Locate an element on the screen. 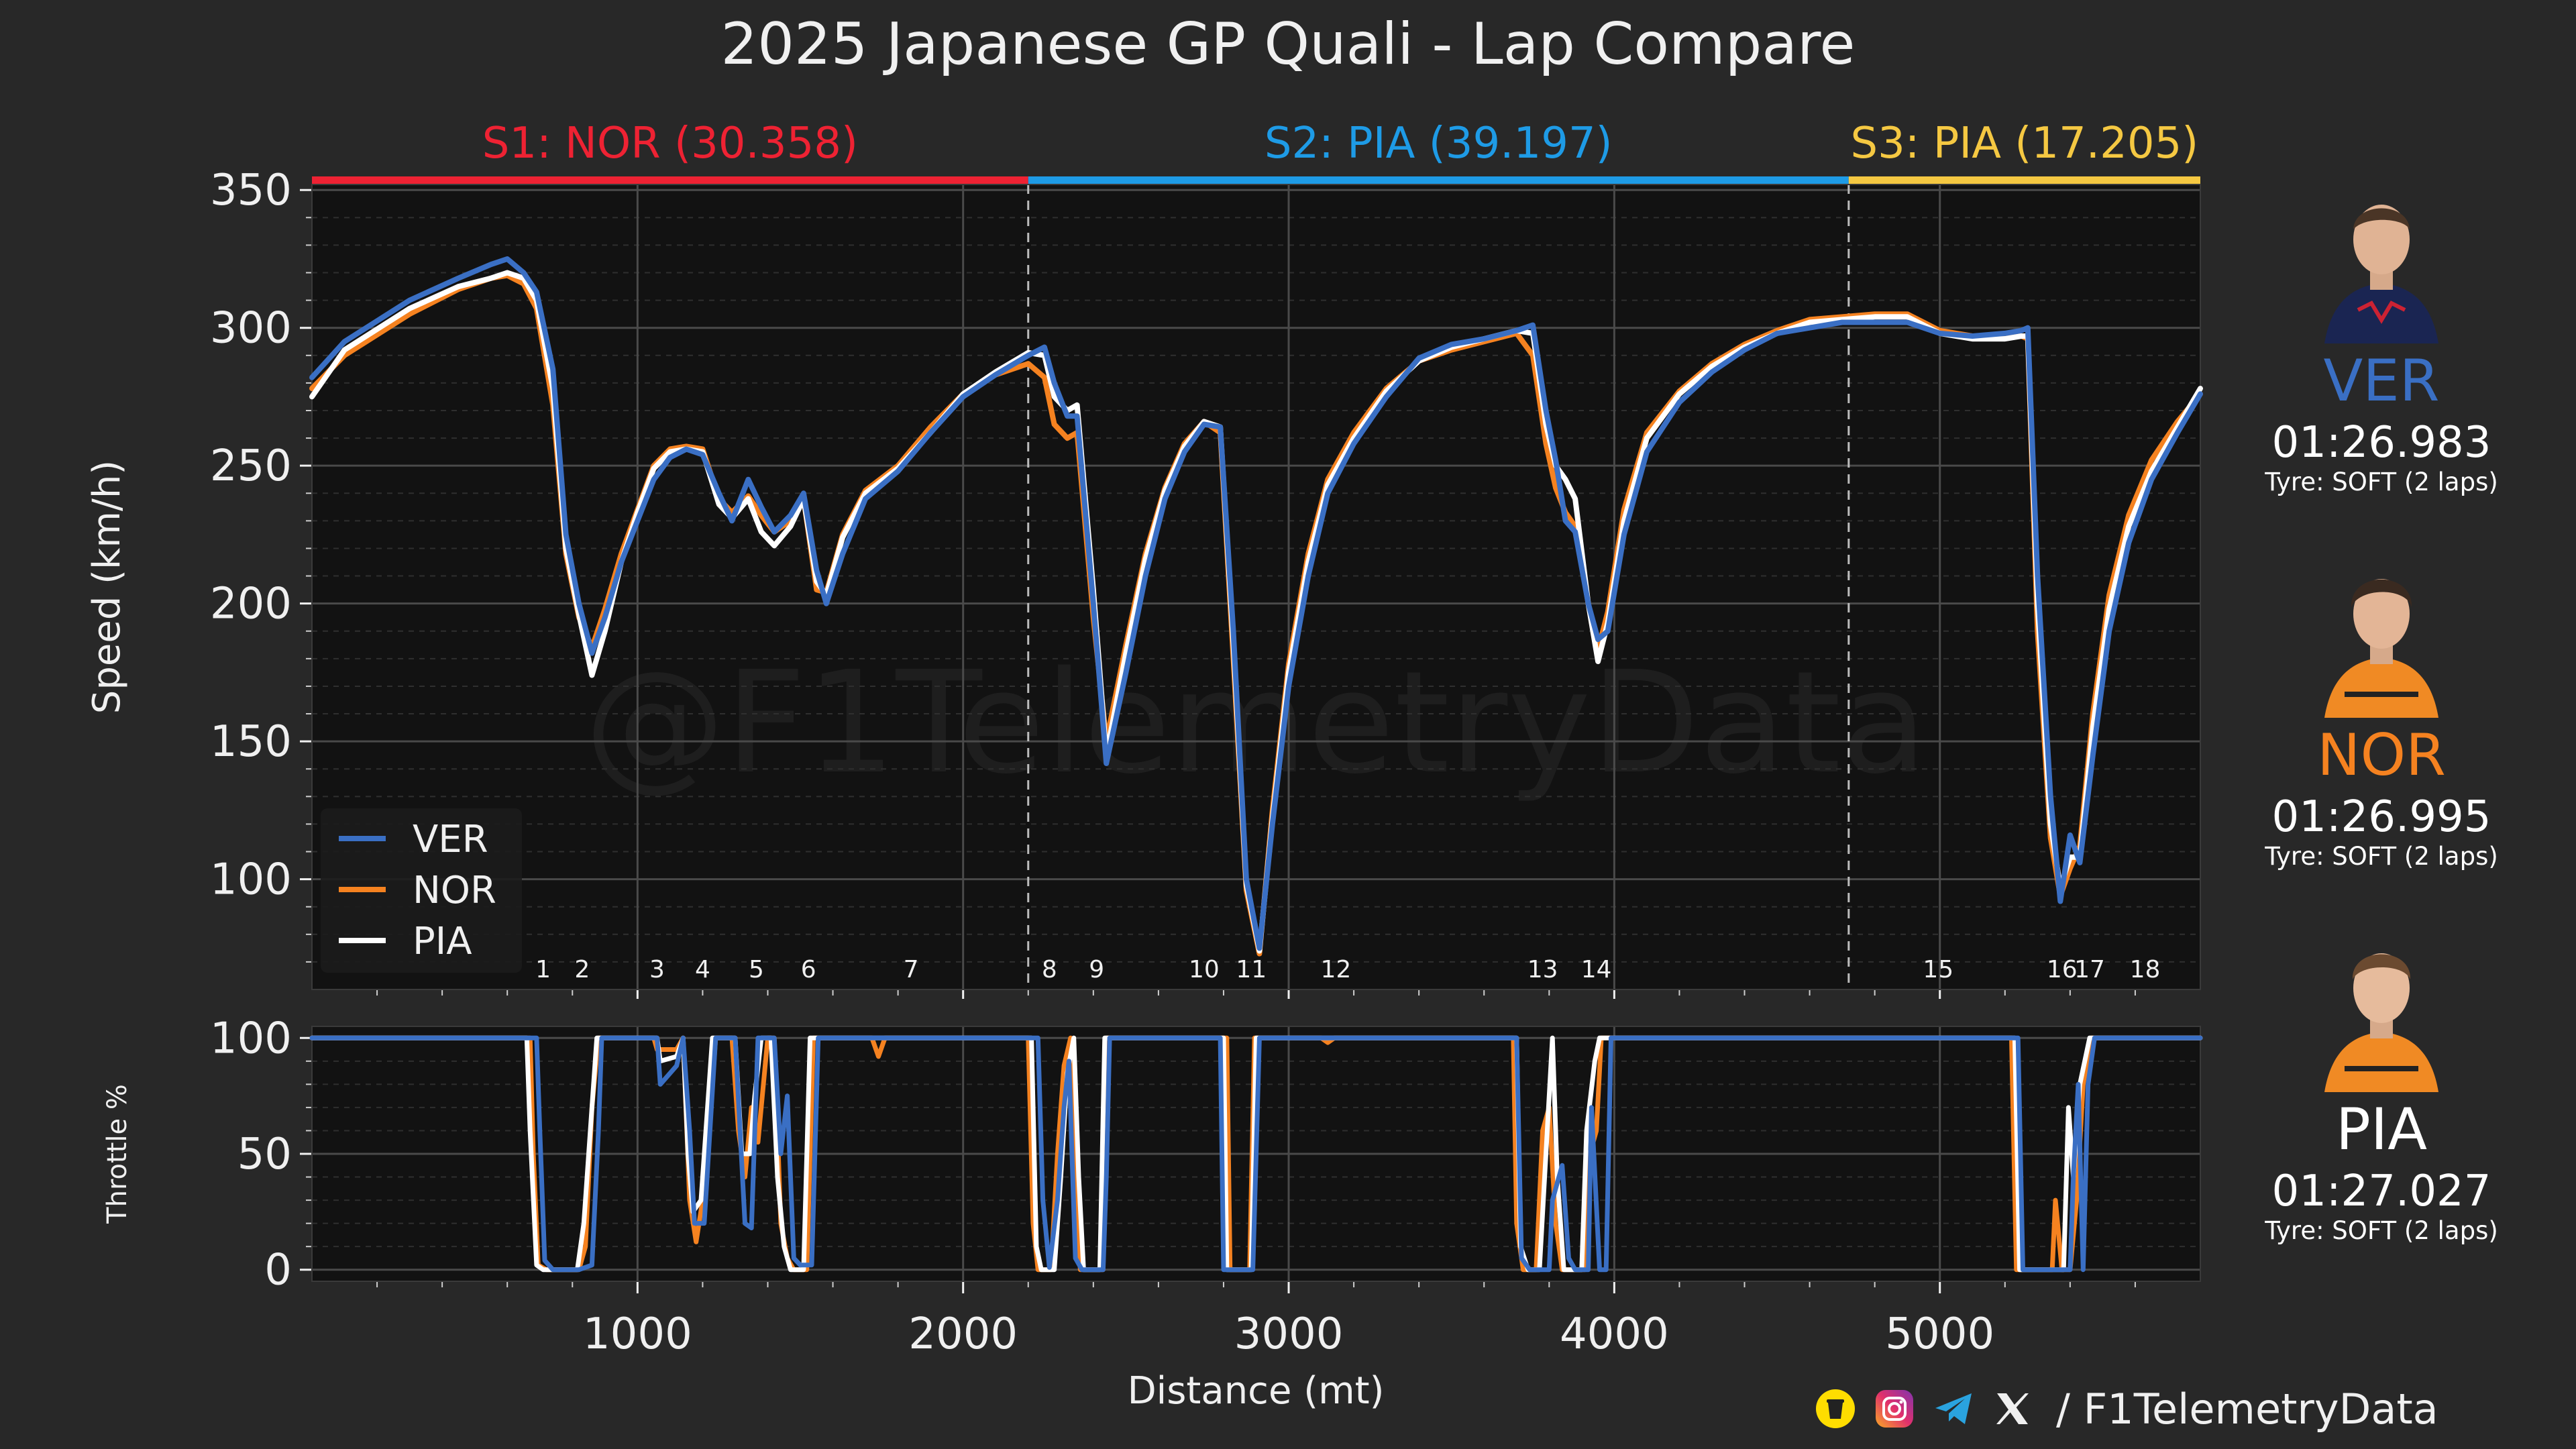  speed-tick-label: 100 is located at coordinates (251, 880).